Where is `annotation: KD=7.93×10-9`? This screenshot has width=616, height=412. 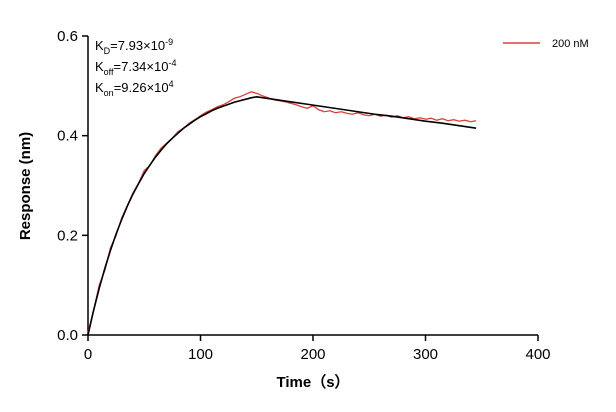
annotation: KD=7.93×10-9 is located at coordinates (134, 46).